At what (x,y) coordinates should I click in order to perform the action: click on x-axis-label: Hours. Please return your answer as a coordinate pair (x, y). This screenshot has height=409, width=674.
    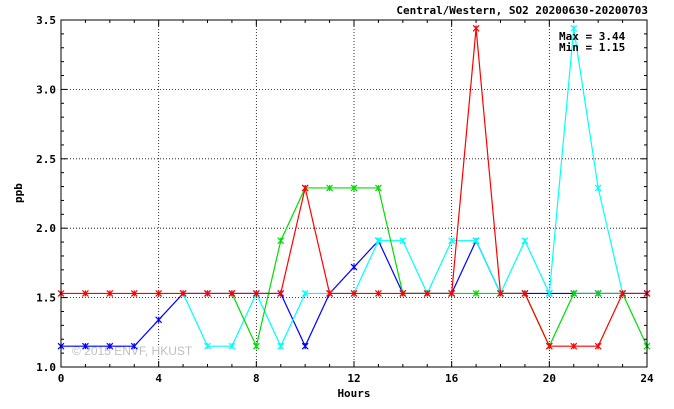
    Looking at the image, I should click on (353, 393).